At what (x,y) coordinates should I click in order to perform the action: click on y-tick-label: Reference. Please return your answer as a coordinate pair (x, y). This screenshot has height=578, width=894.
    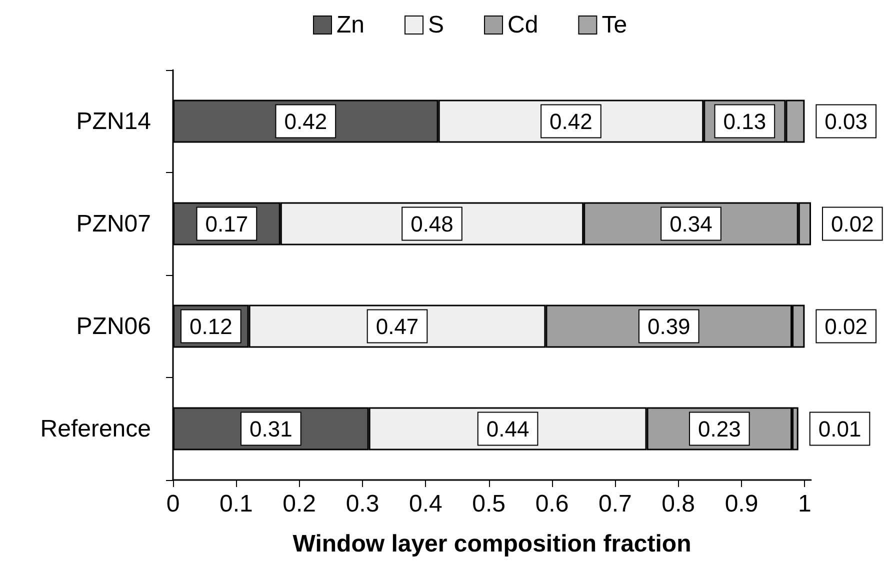
    Looking at the image, I should click on (95, 428).